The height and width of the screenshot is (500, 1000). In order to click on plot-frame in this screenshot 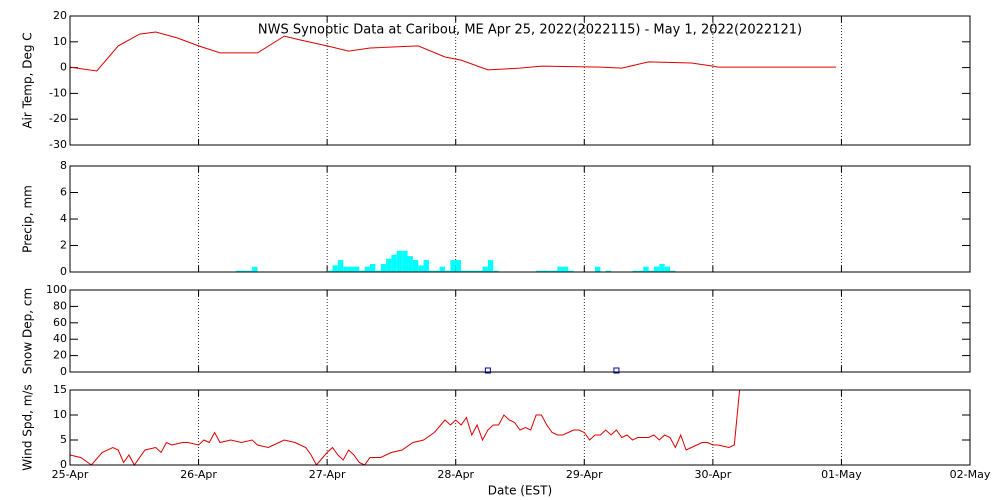, I will do `click(520, 427)`.